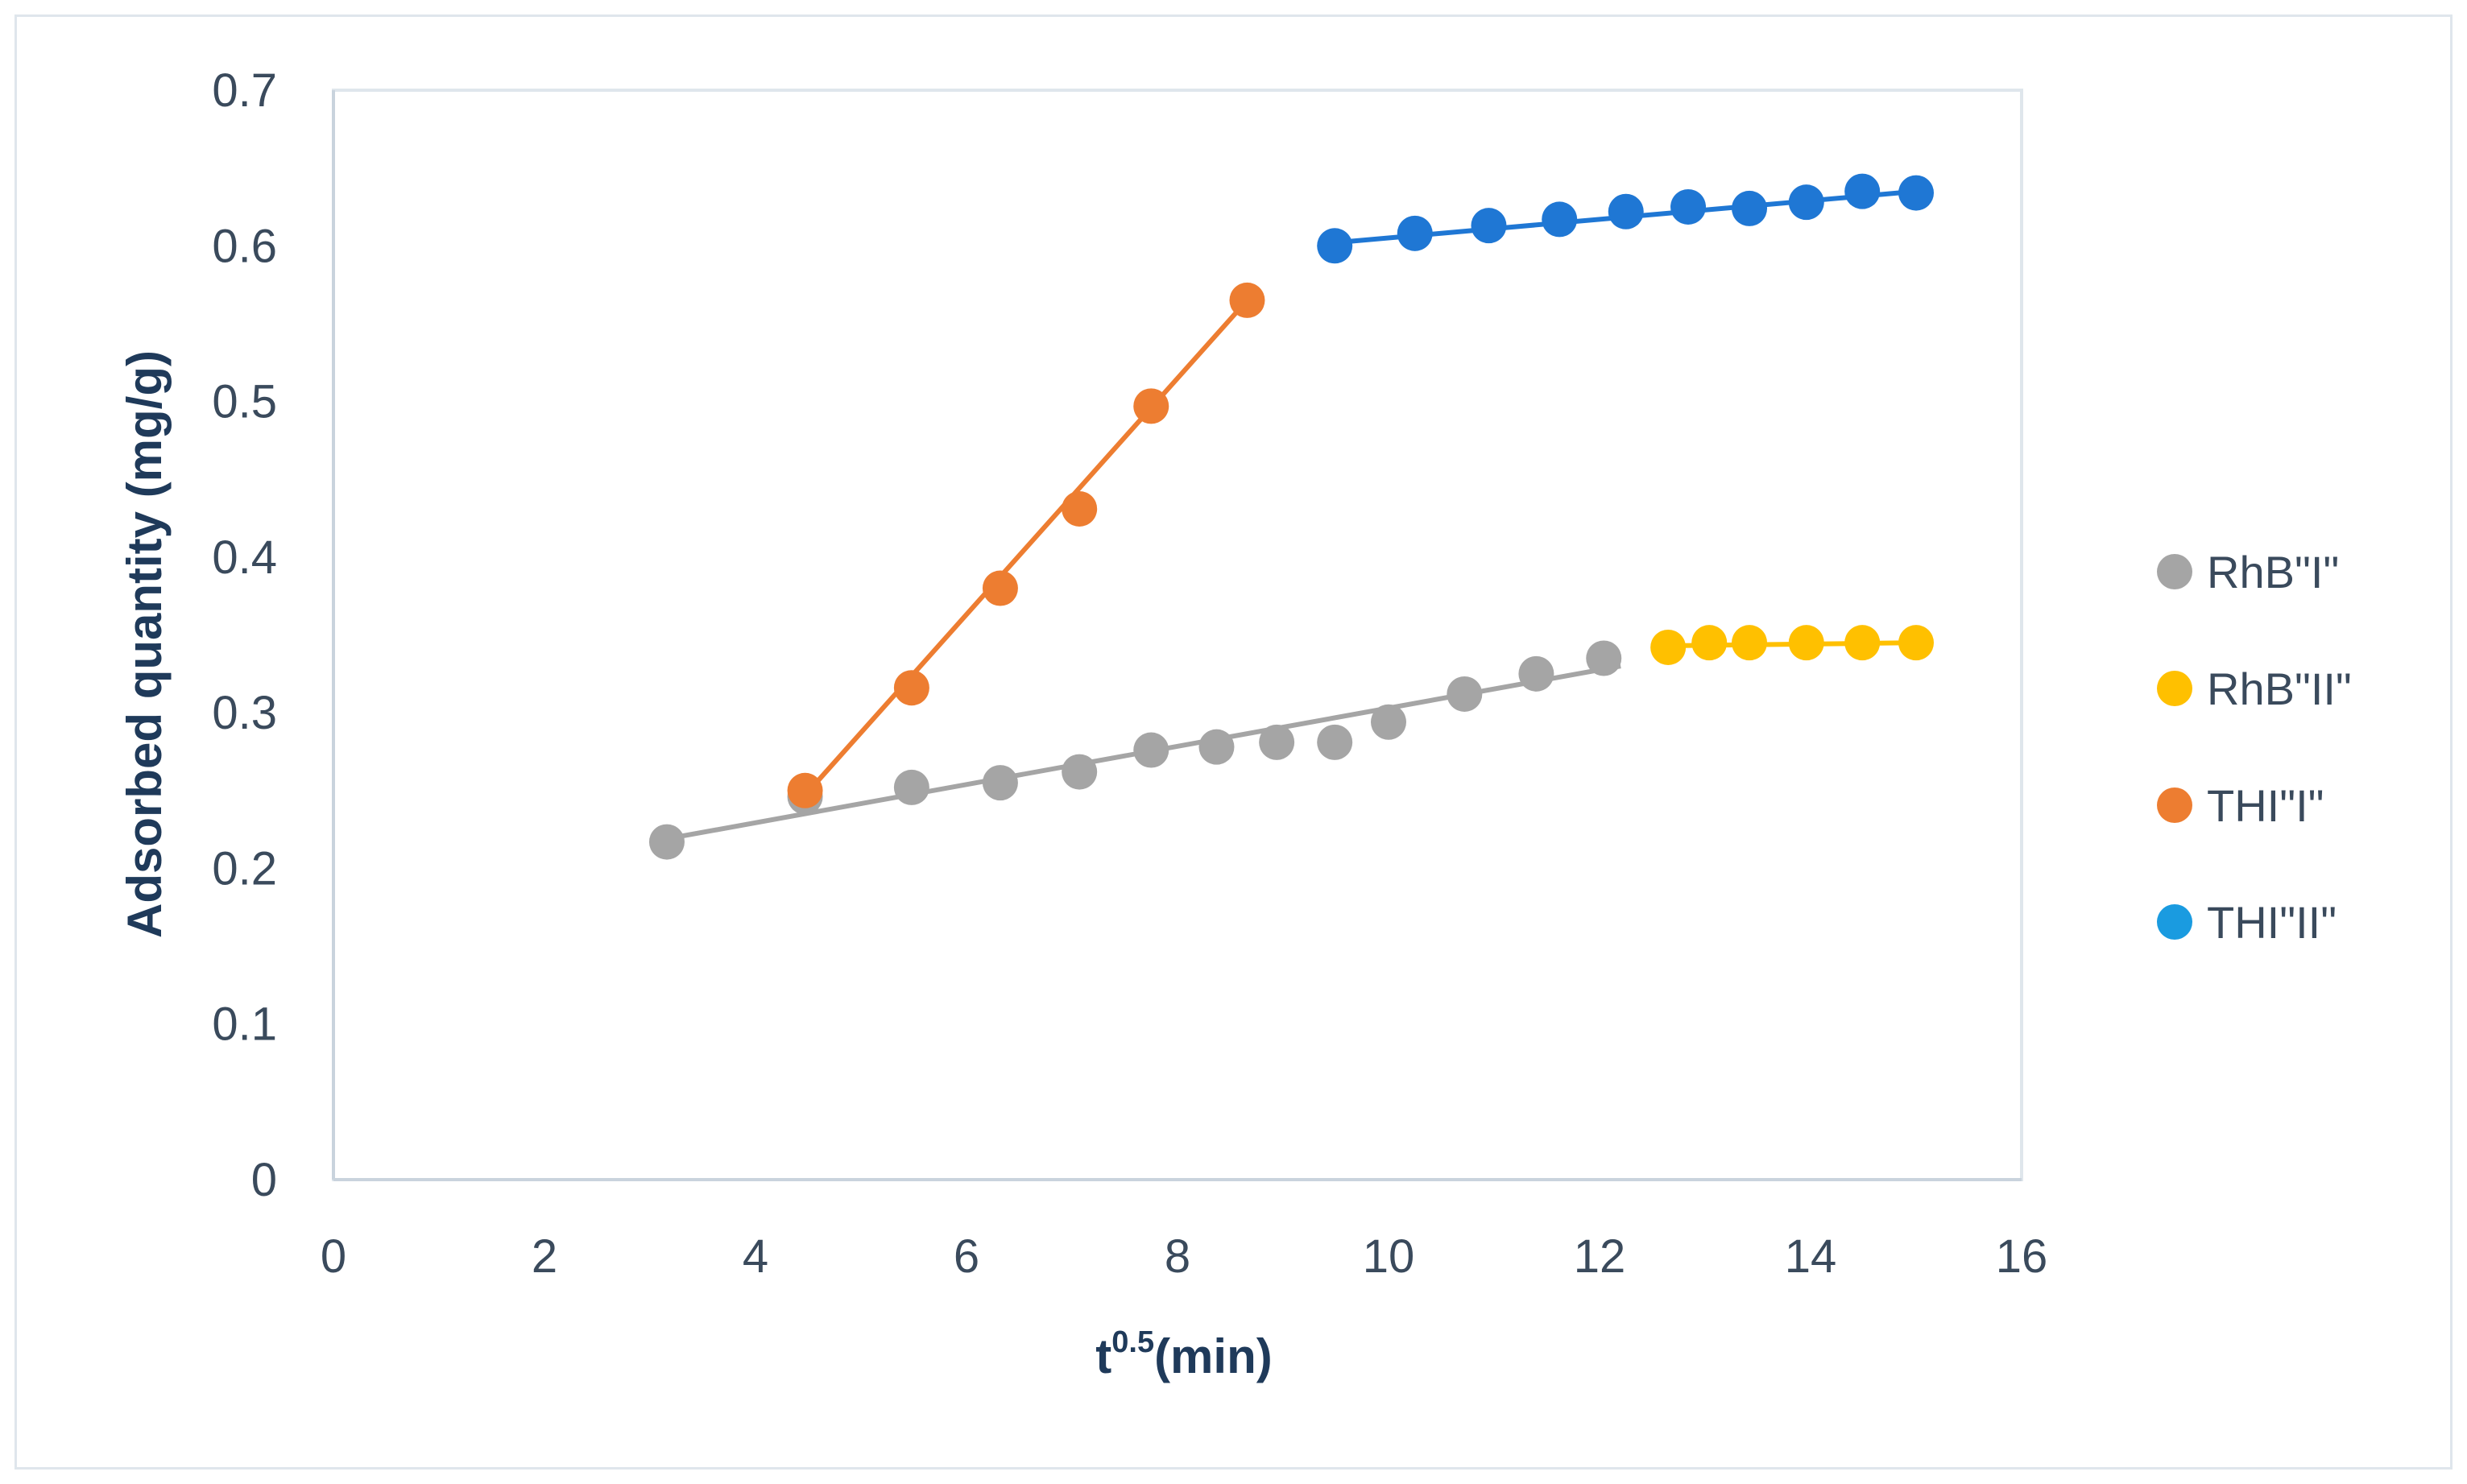 The image size is (2467, 1484). What do you see at coordinates (967, 1256) in the screenshot?
I see `x-tick-label: 6` at bounding box center [967, 1256].